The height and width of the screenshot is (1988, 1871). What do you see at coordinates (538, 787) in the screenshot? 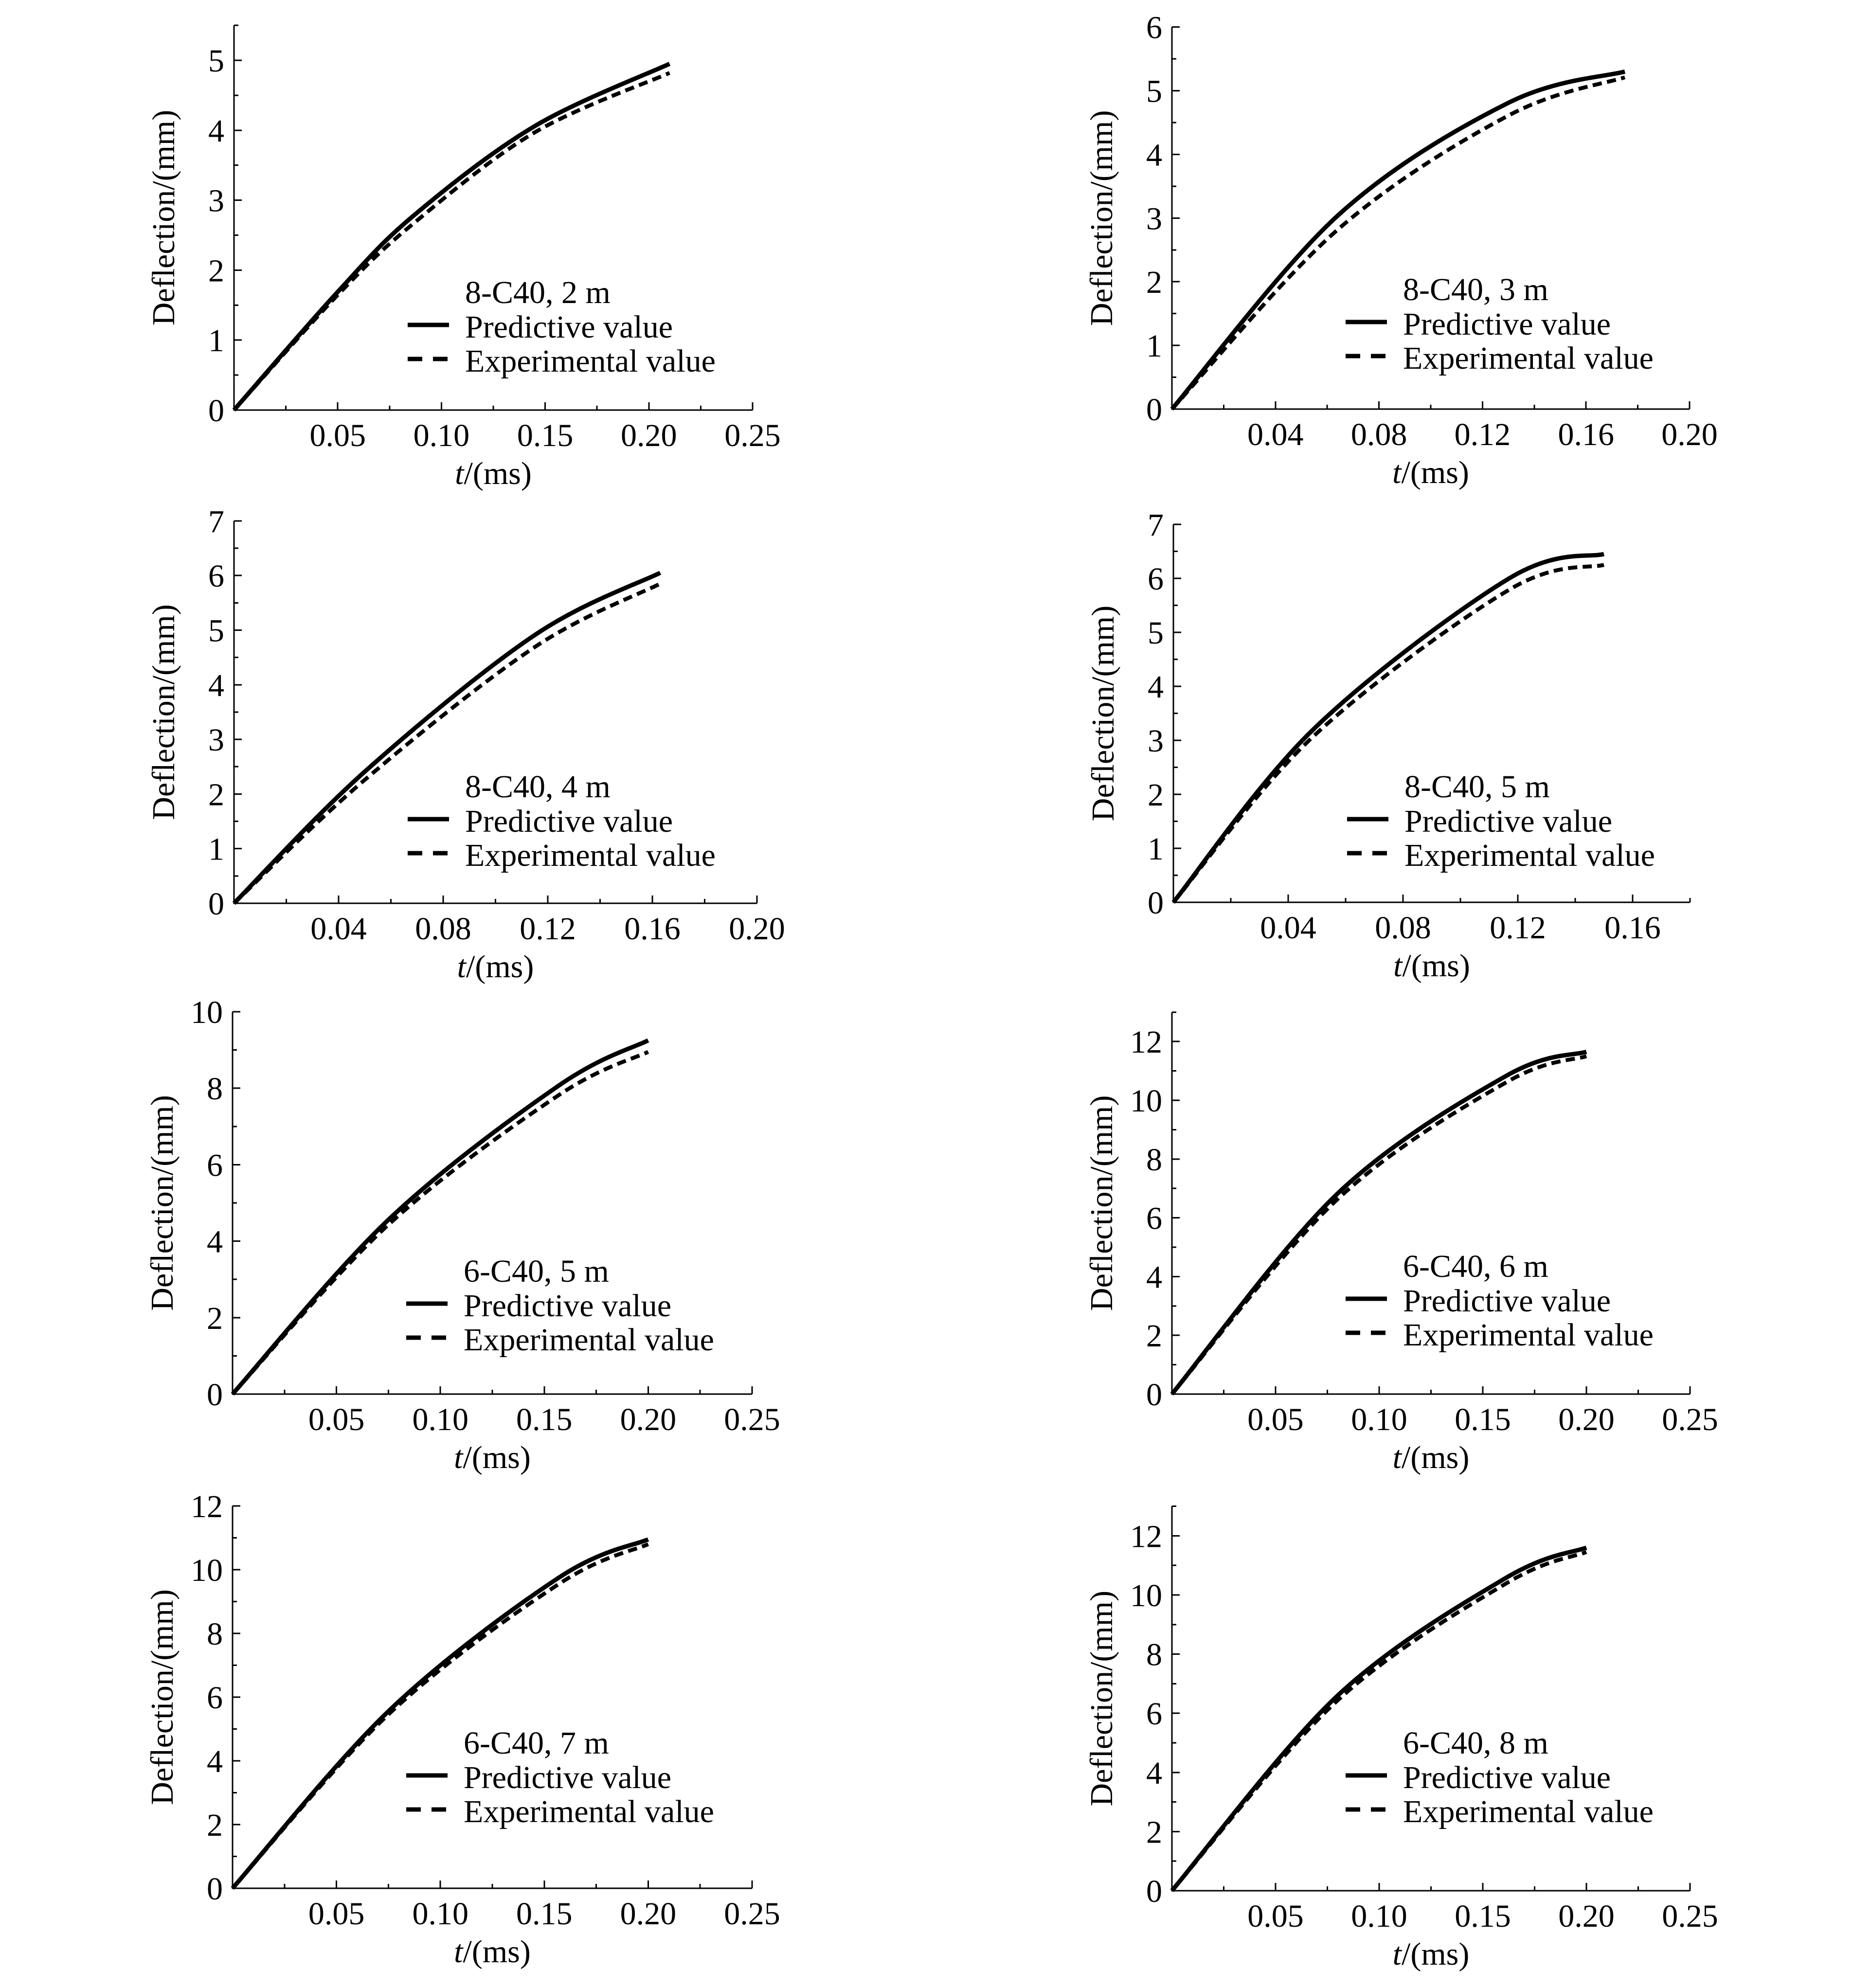
I see `svg-text: 8-C40, 4 m` at bounding box center [538, 787].